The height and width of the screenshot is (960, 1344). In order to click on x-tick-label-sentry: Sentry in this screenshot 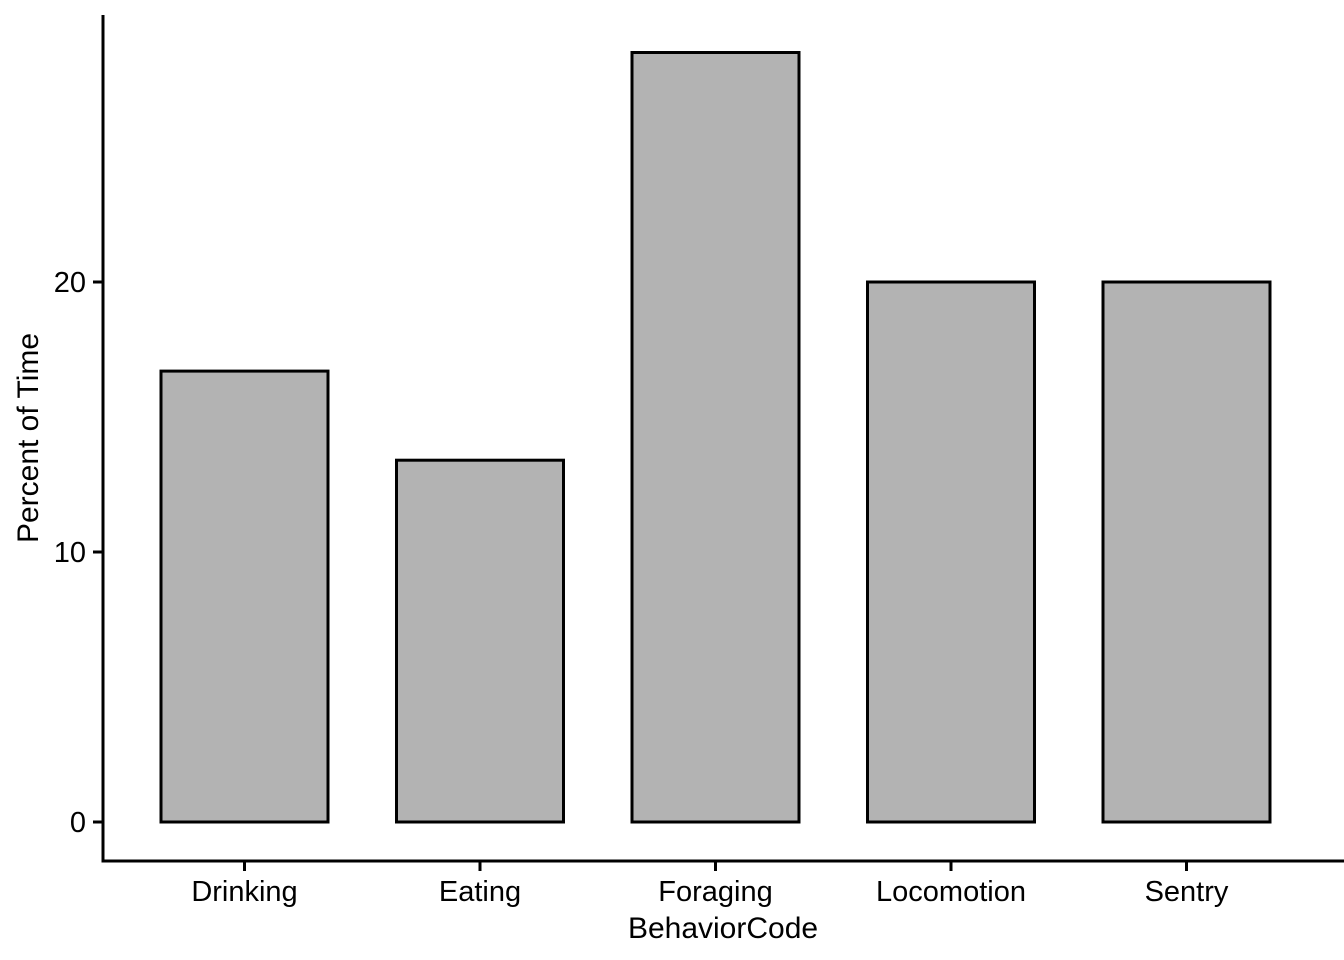, I will do `click(1187, 892)`.